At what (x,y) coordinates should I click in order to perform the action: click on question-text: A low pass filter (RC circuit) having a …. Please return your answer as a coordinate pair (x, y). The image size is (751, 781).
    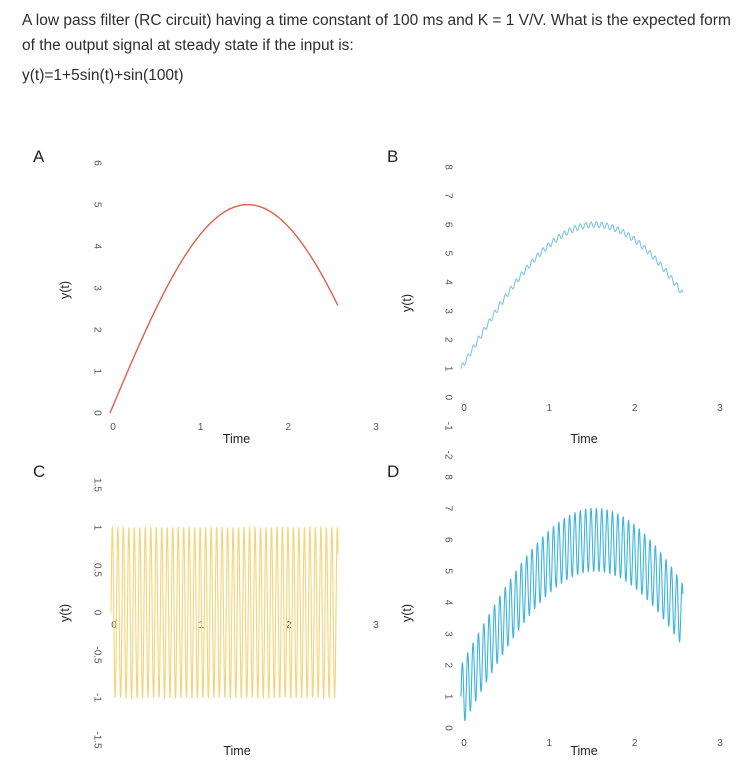
    Looking at the image, I should click on (376, 33).